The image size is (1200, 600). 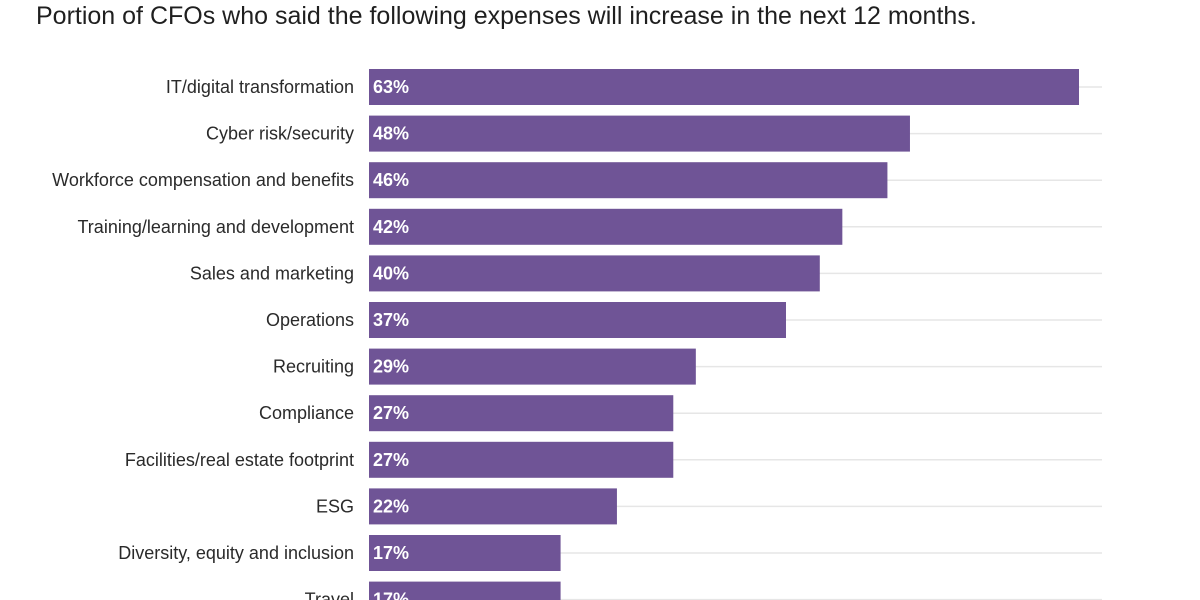 What do you see at coordinates (272, 273) in the screenshot?
I see `category-label: Sales and marketing` at bounding box center [272, 273].